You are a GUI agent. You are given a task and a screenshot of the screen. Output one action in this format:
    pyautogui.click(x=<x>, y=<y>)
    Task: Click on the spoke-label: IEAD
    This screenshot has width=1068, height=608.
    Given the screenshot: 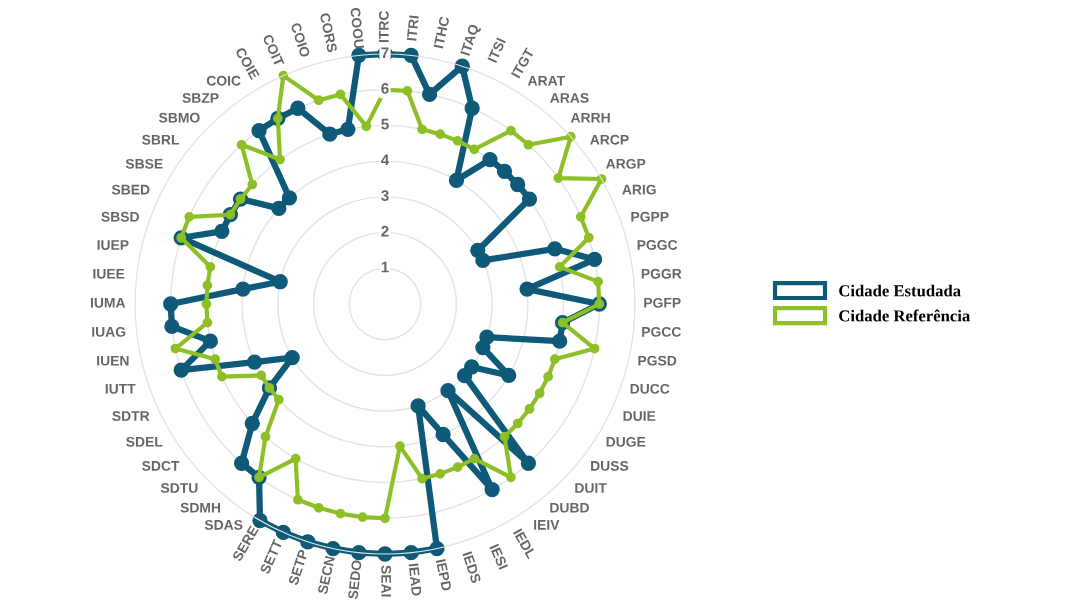 What is the action you would take?
    pyautogui.click(x=415, y=579)
    